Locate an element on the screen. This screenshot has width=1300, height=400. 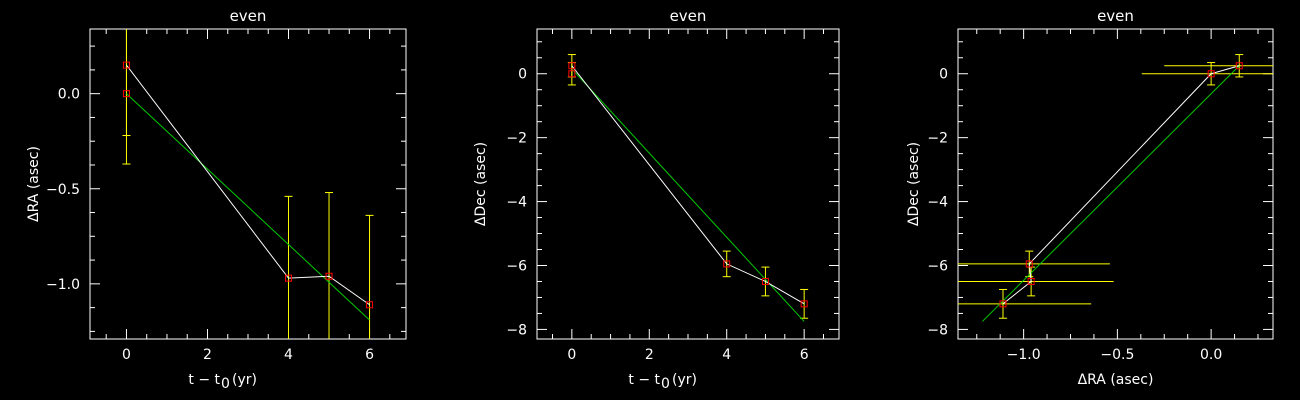
x-tick-label: 0.0 is located at coordinates (1211, 355).